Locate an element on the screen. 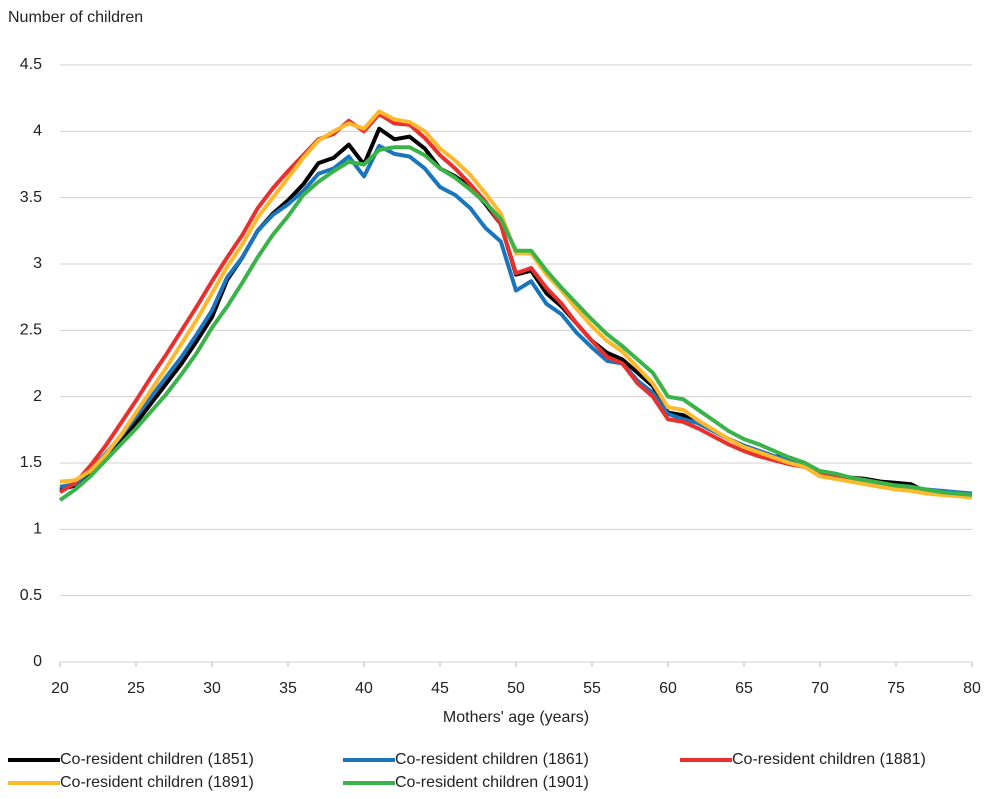 This screenshot has height=799, width=985. x-tick-label: 30 is located at coordinates (212, 688).